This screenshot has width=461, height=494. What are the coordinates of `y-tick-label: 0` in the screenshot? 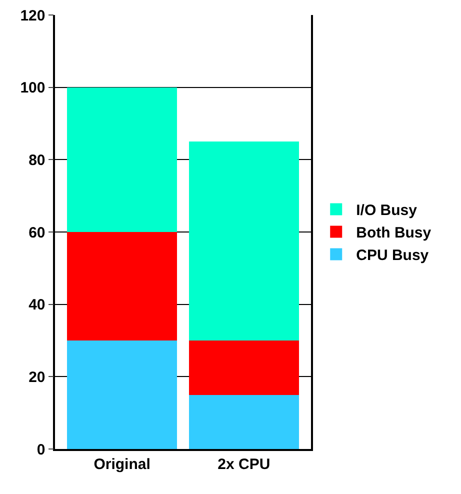 It's located at (41, 449).